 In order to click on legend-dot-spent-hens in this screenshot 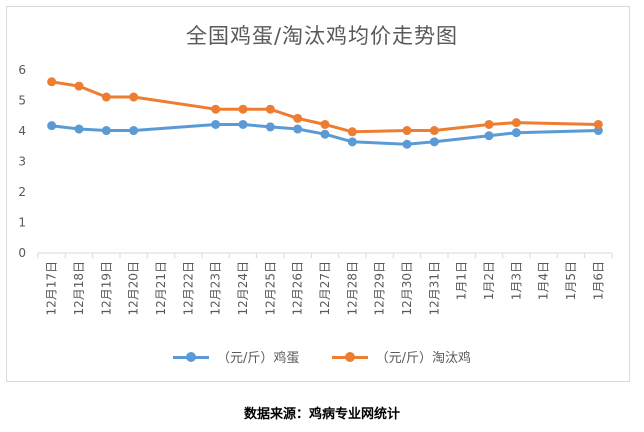, I will do `click(349, 356)`.